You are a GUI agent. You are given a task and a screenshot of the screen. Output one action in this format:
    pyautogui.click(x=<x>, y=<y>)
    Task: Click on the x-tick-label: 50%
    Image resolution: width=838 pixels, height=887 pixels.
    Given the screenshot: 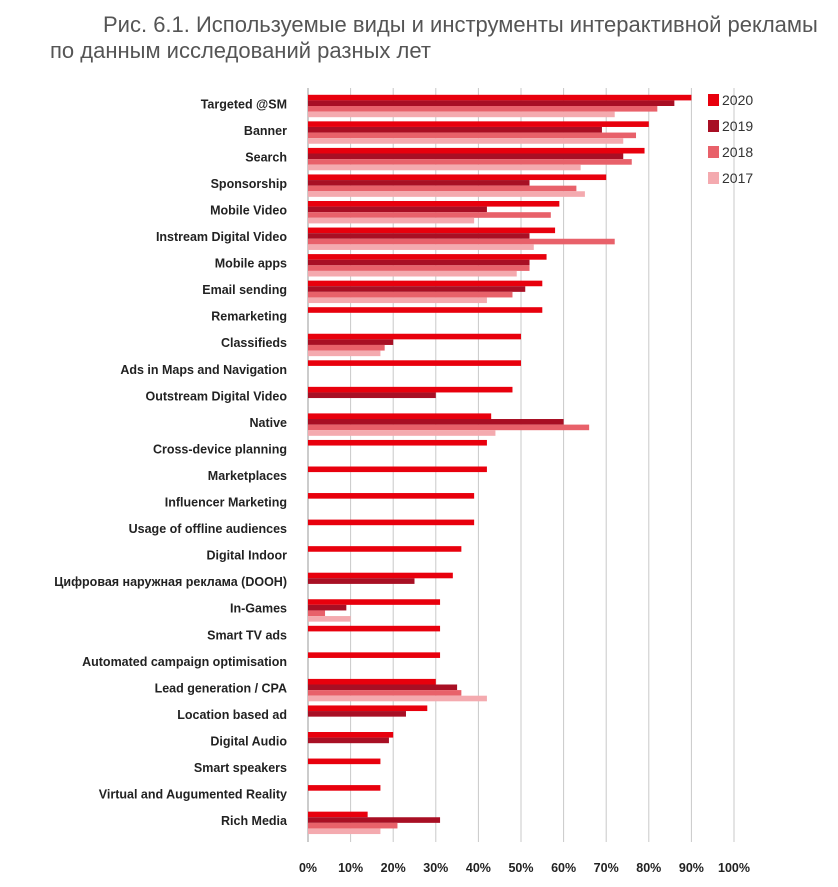 What is the action you would take?
    pyautogui.click(x=520, y=868)
    